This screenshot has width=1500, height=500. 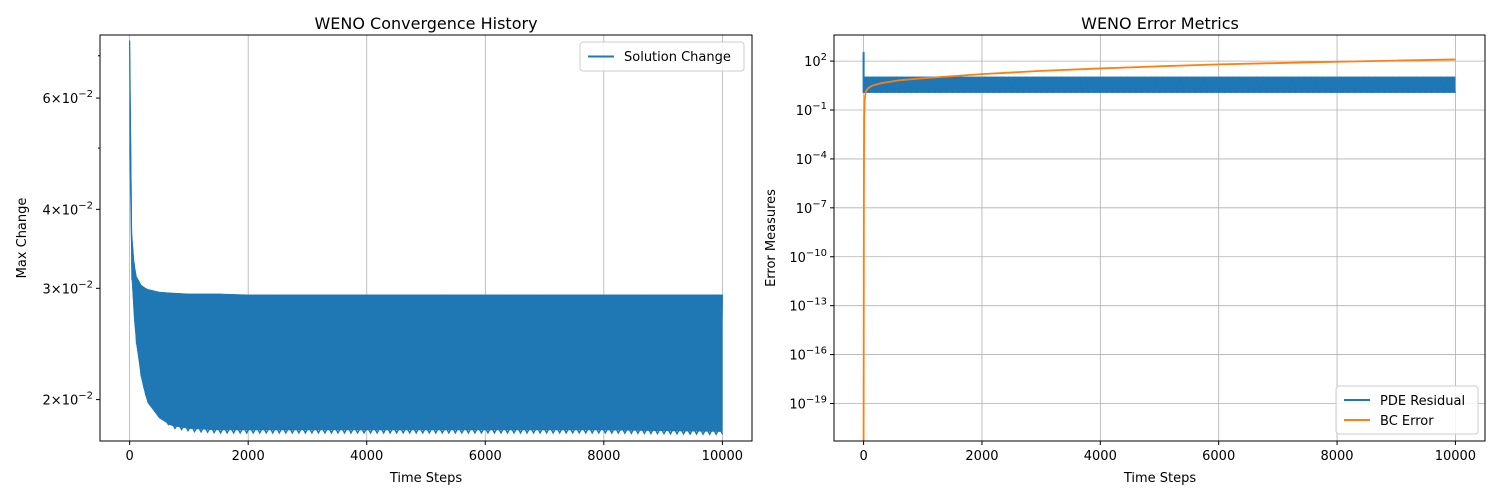 I want to click on legend-entry-pde: PDE Residual, so click(x=1422, y=401).